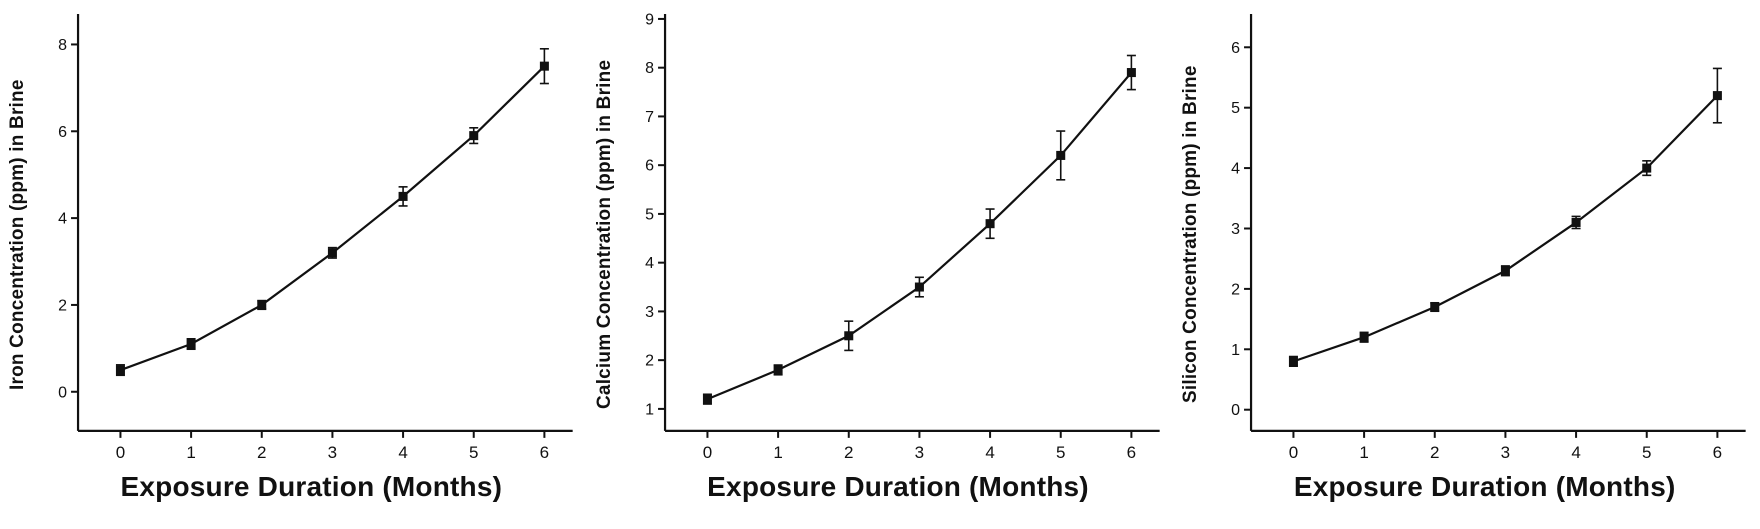 The width and height of the screenshot is (1760, 529). Describe the element at coordinates (649, 117) in the screenshot. I see `svg-text: 7` at that location.